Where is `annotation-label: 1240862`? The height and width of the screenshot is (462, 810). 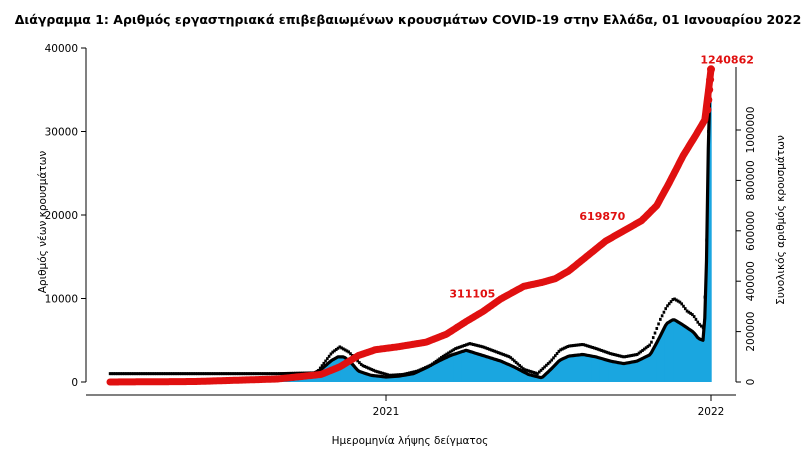 annotation-label: 1240862 is located at coordinates (727, 59).